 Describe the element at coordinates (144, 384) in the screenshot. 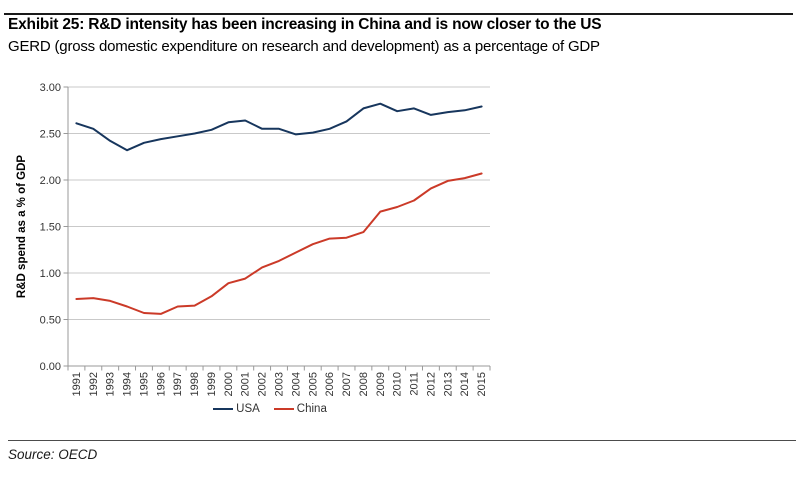

I see `x-tick-label: 1995` at that location.